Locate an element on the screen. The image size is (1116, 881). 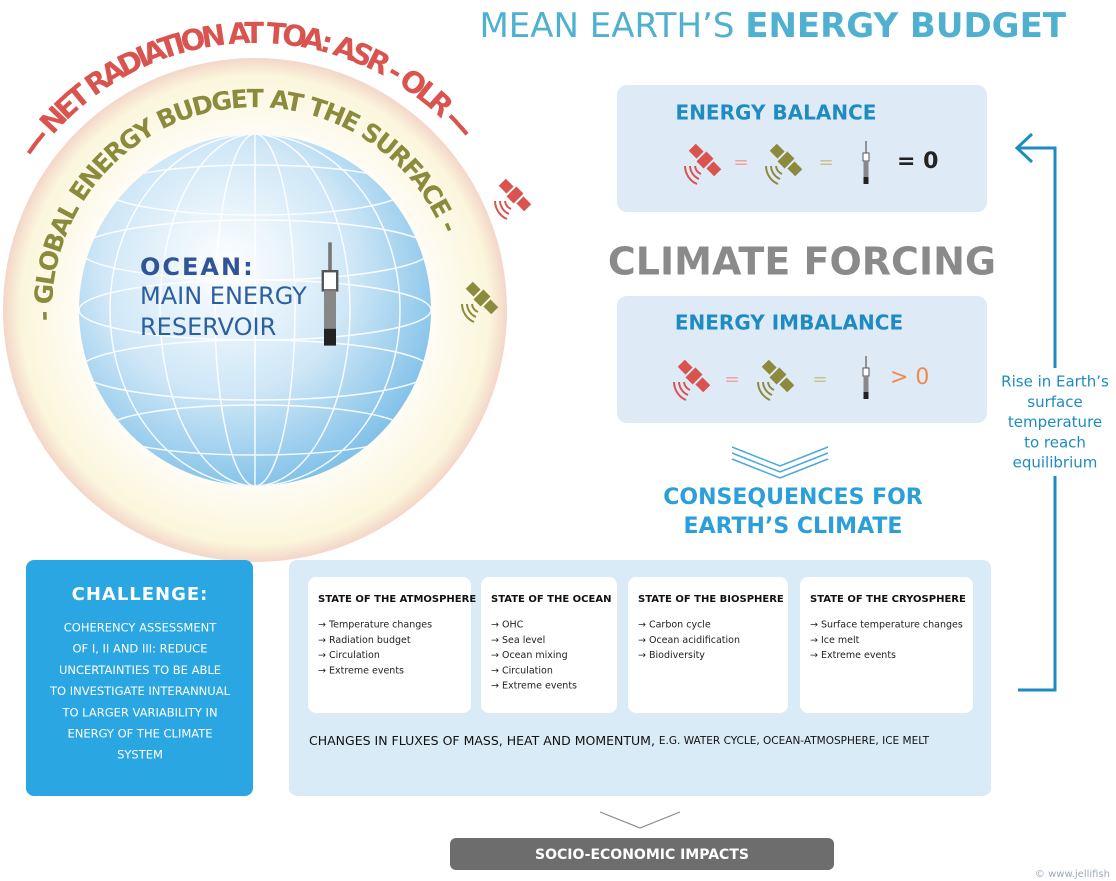
challenge-line: COHERENCY ASSESSMENT is located at coordinates (140, 628).